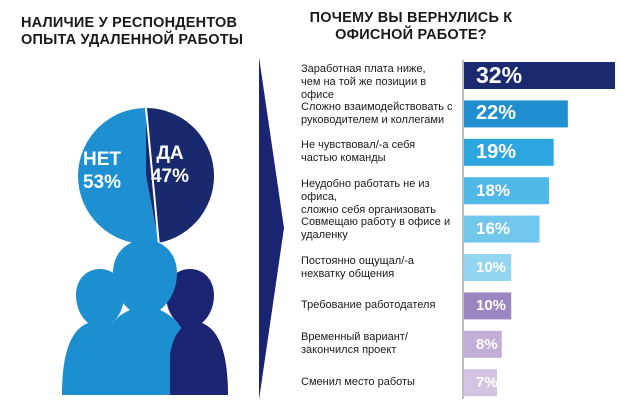 The width and height of the screenshot is (620, 403). I want to click on bar-value-label: 32%, so click(499, 75).